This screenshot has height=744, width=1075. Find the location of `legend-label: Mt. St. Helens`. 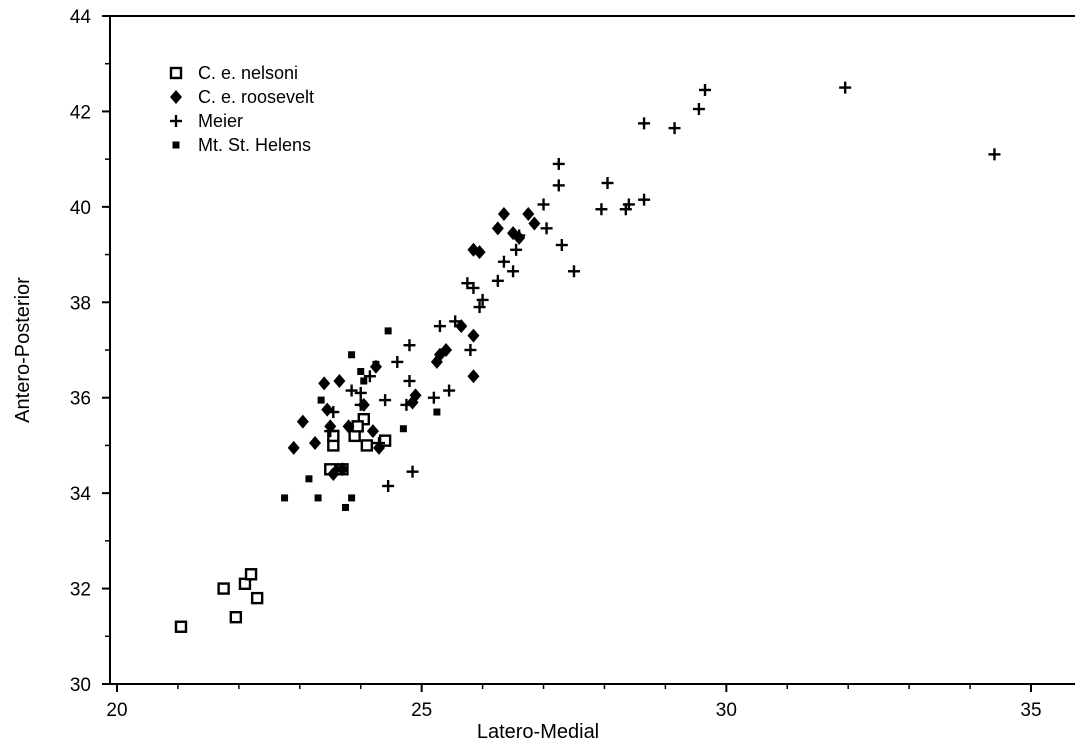

legend-label: Mt. St. Helens is located at coordinates (254, 145).